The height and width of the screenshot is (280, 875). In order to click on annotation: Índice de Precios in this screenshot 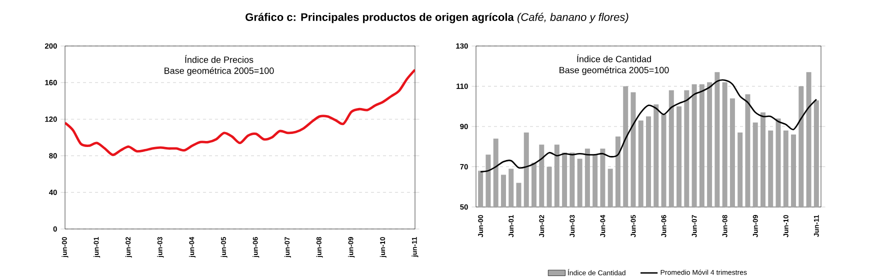, I will do `click(219, 59)`.